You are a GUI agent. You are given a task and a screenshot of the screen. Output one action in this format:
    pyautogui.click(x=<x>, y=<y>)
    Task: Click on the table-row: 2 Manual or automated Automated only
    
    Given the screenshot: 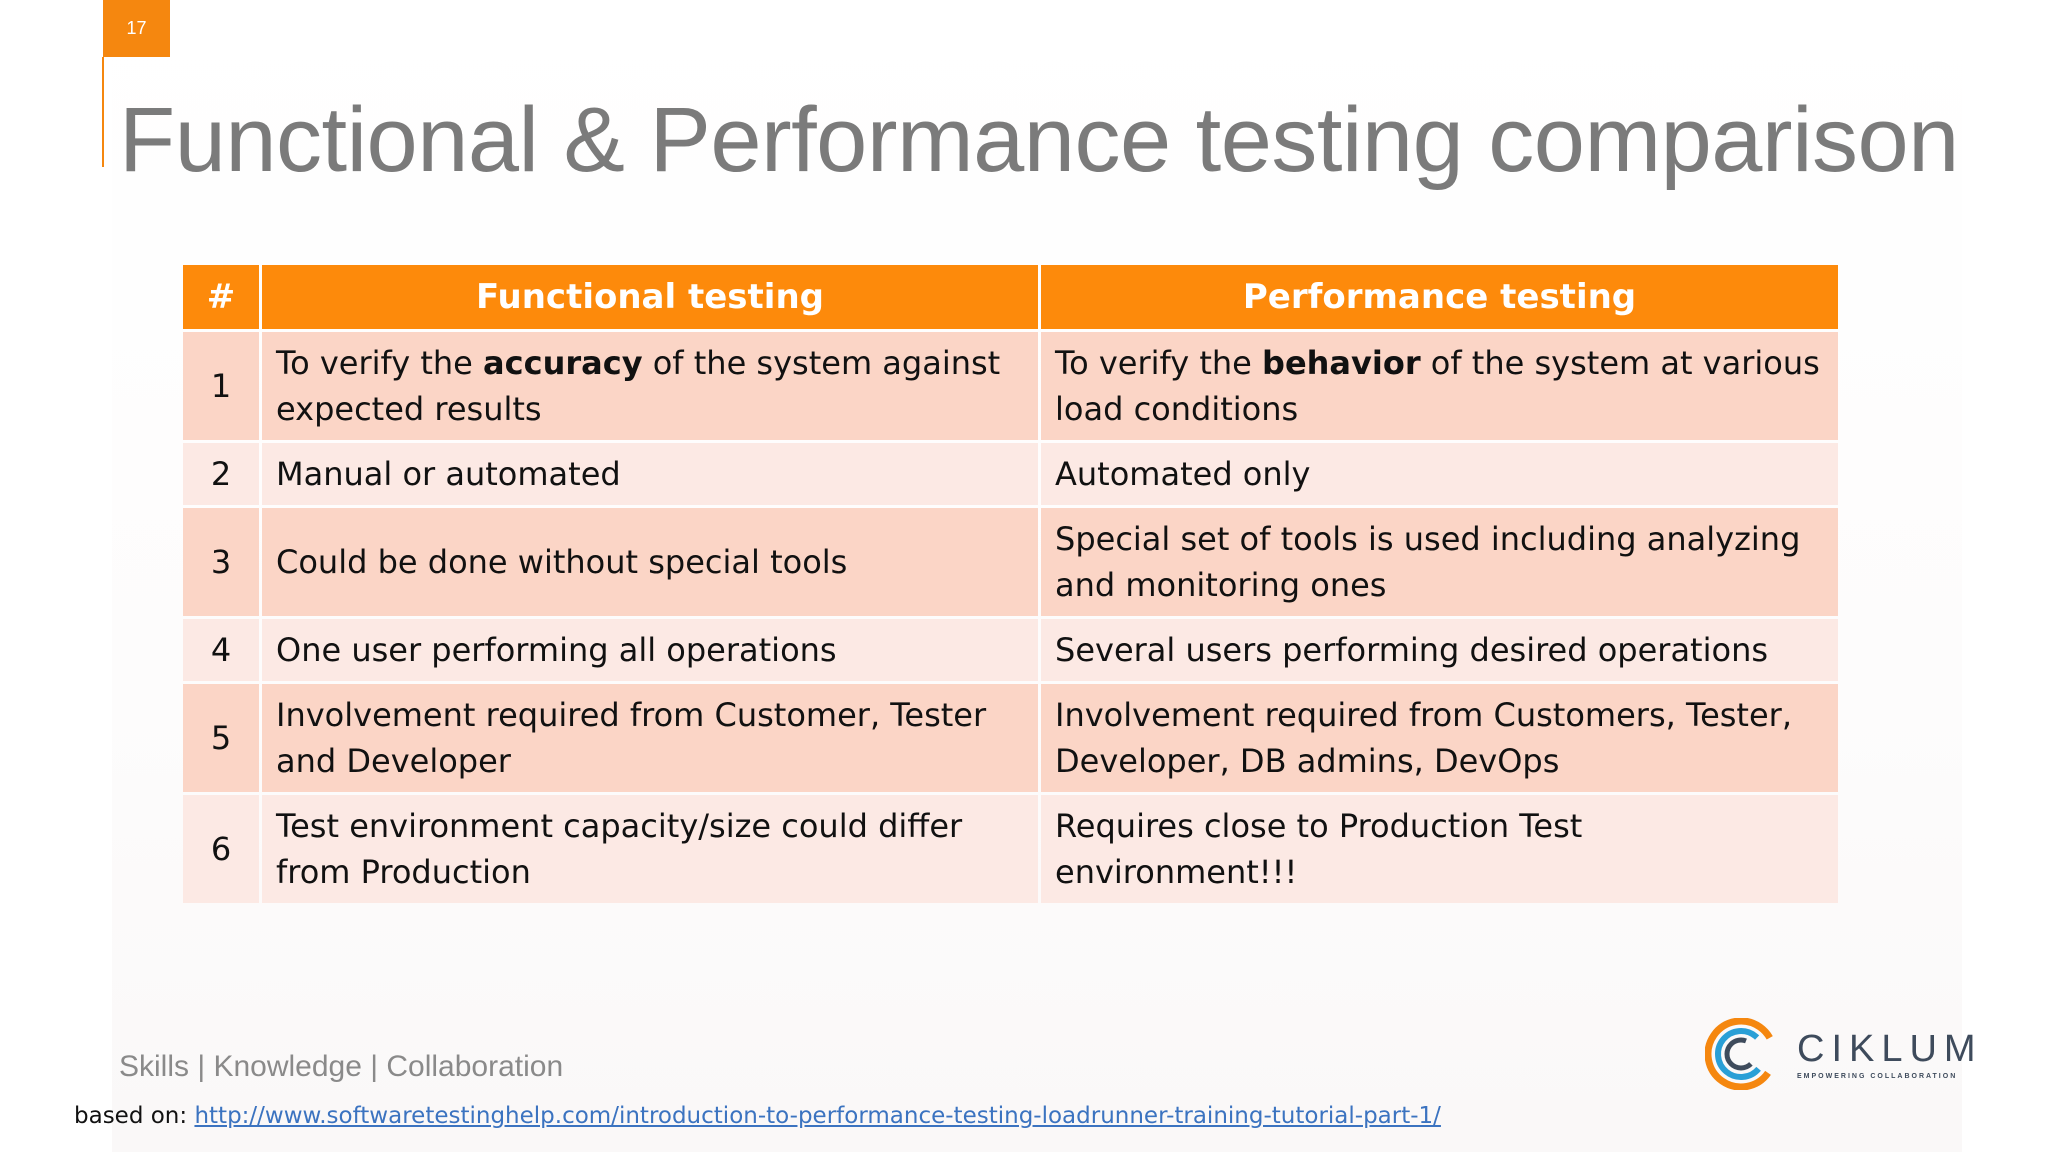 What is the action you would take?
    pyautogui.click(x=1010, y=474)
    